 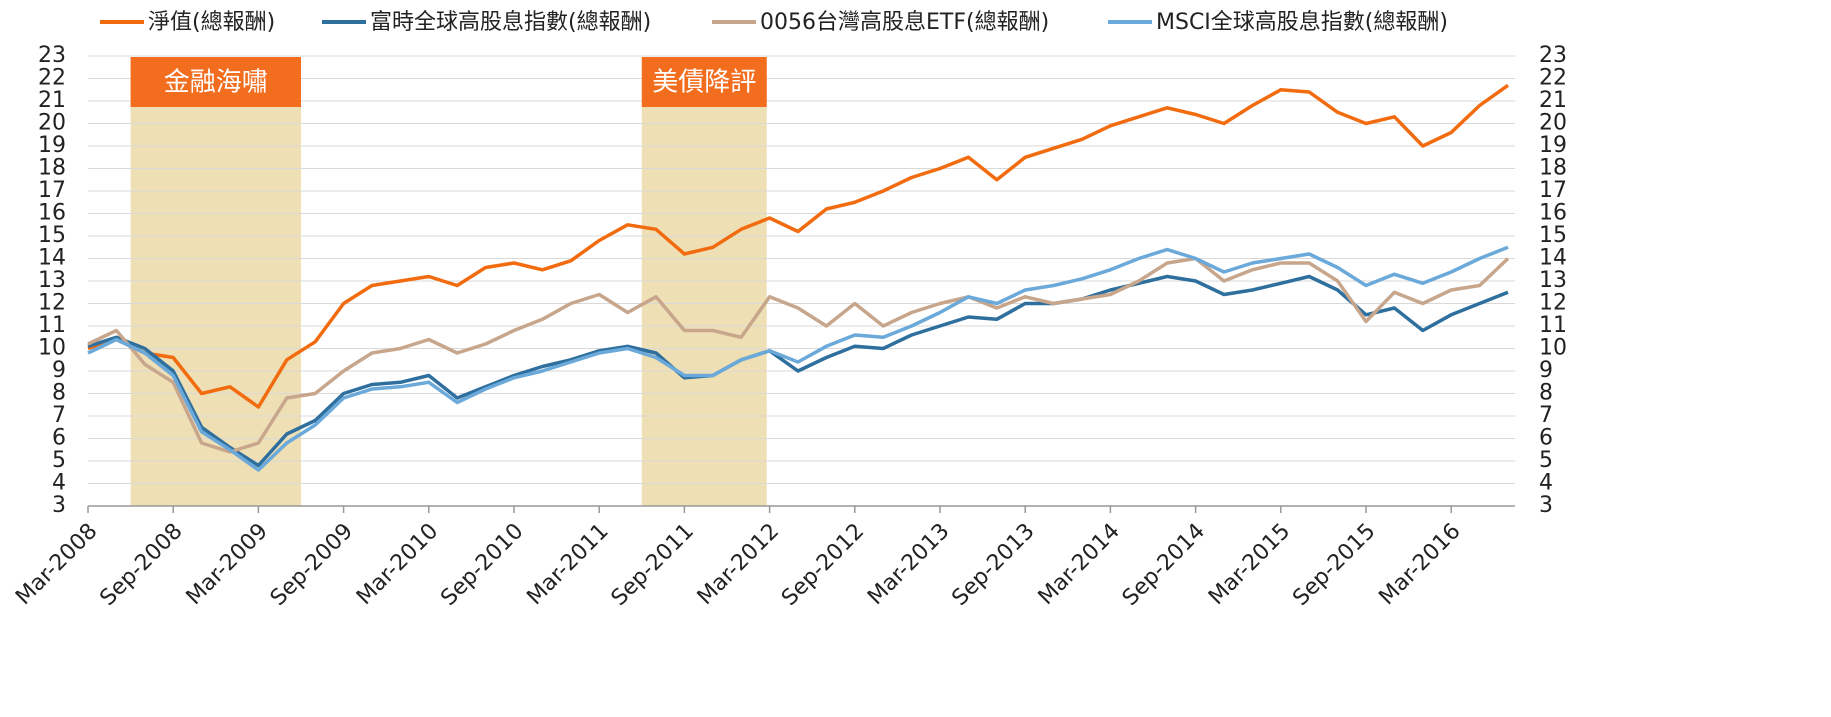 What do you see at coordinates (59, 505) in the screenshot?
I see `y-tick-label: 3` at bounding box center [59, 505].